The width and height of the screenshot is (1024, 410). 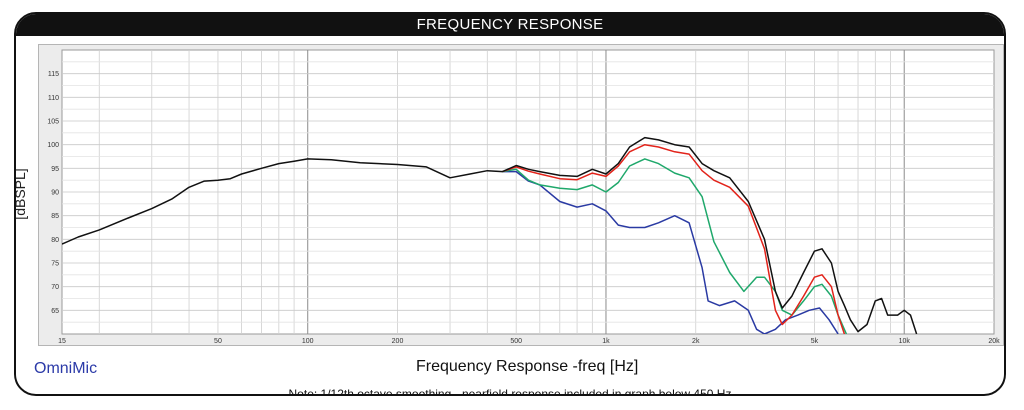 I want to click on x-axis-label: Frequency Response -freq [Hz], so click(x=527, y=366).